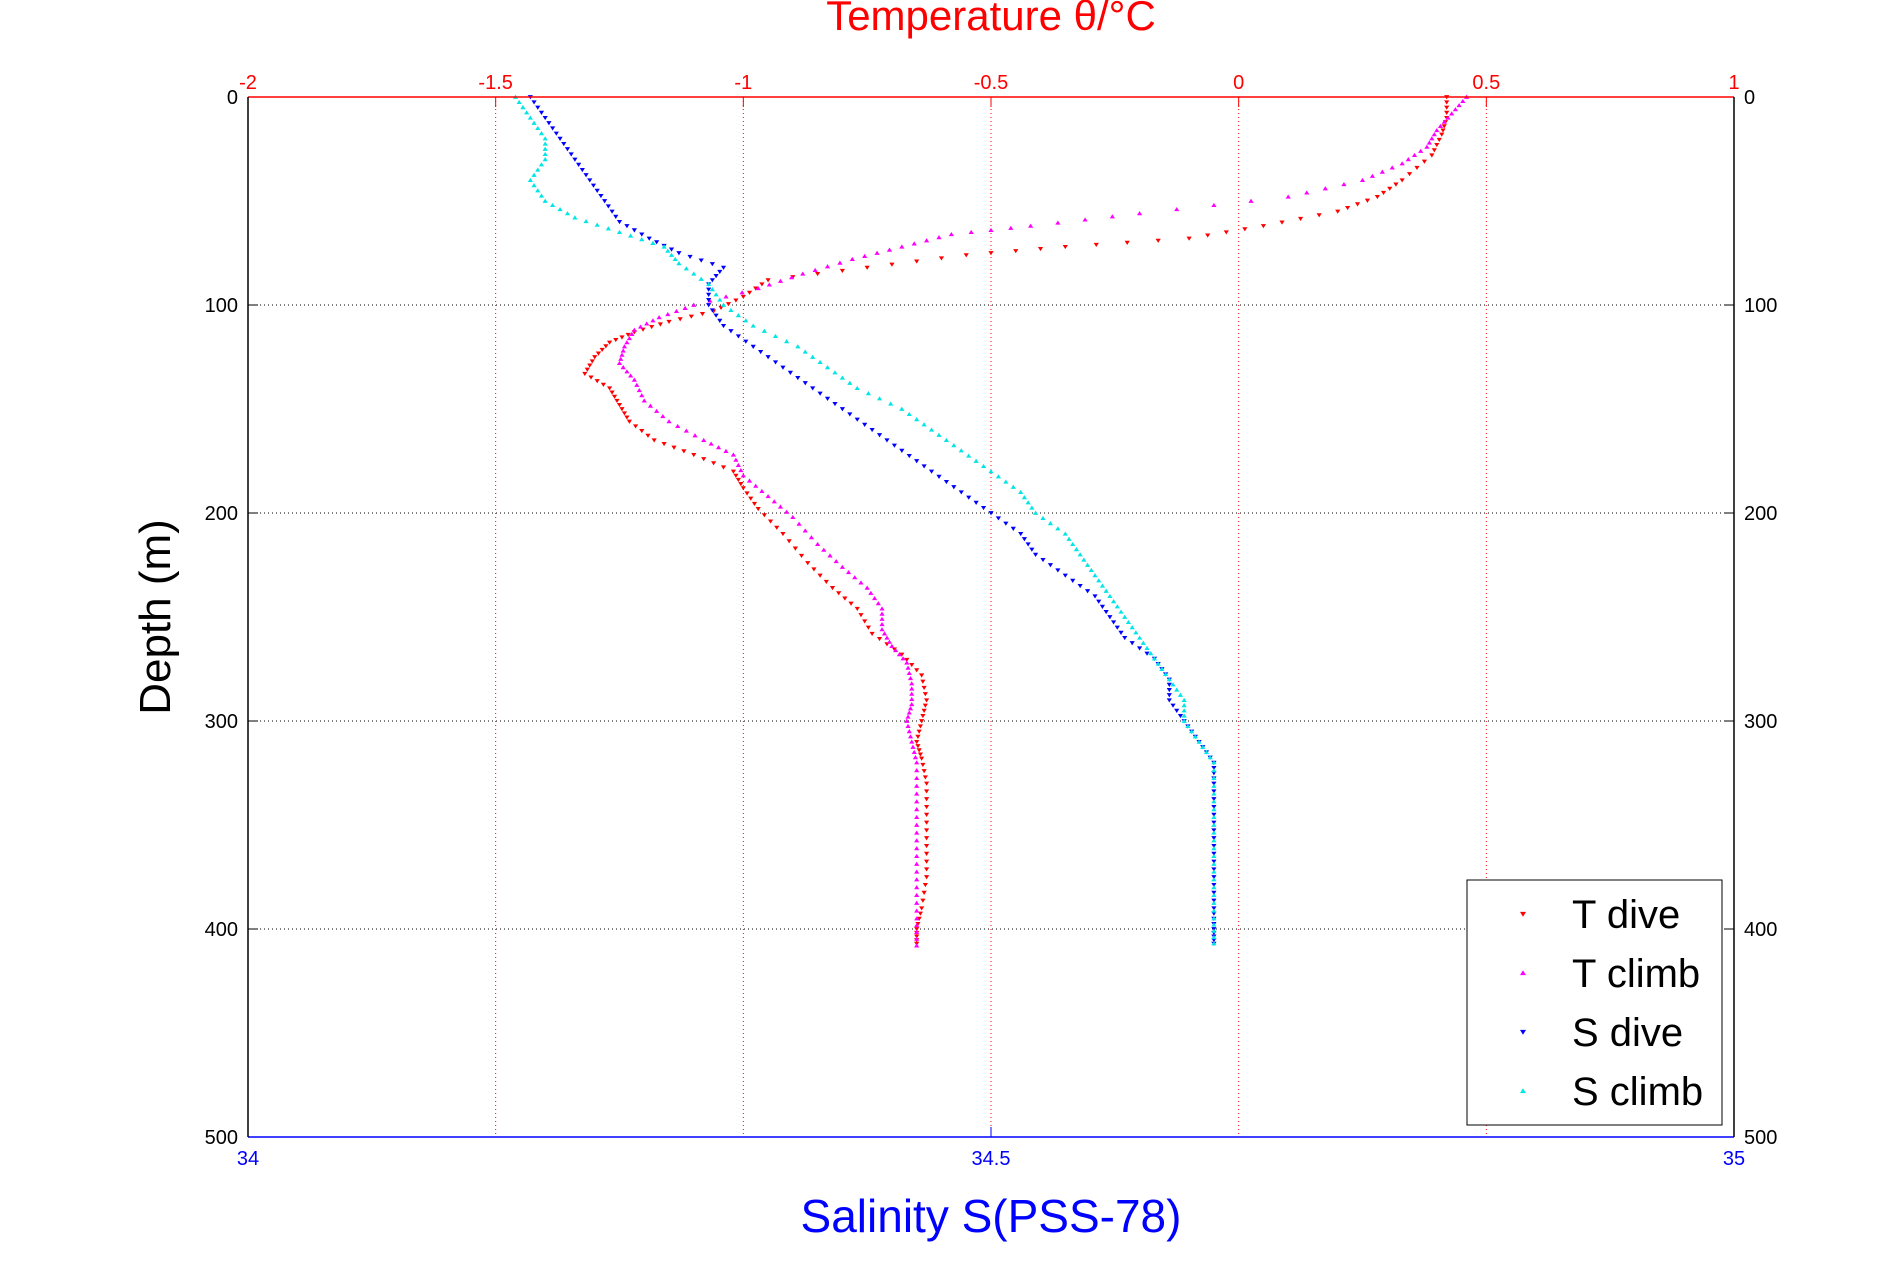 The height and width of the screenshot is (1262, 1891). What do you see at coordinates (495, 83) in the screenshot?
I see `top-tick-label: -1.5` at bounding box center [495, 83].